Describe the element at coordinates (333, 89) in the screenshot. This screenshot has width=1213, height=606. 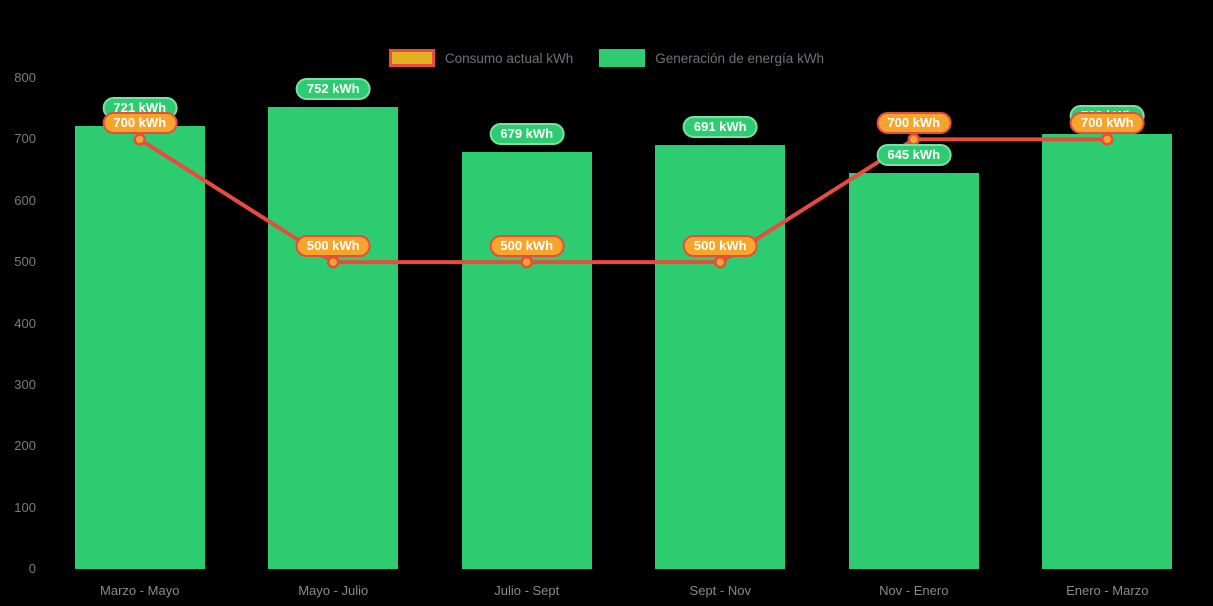
I see `generation-value-badge: 752 kWh` at that location.